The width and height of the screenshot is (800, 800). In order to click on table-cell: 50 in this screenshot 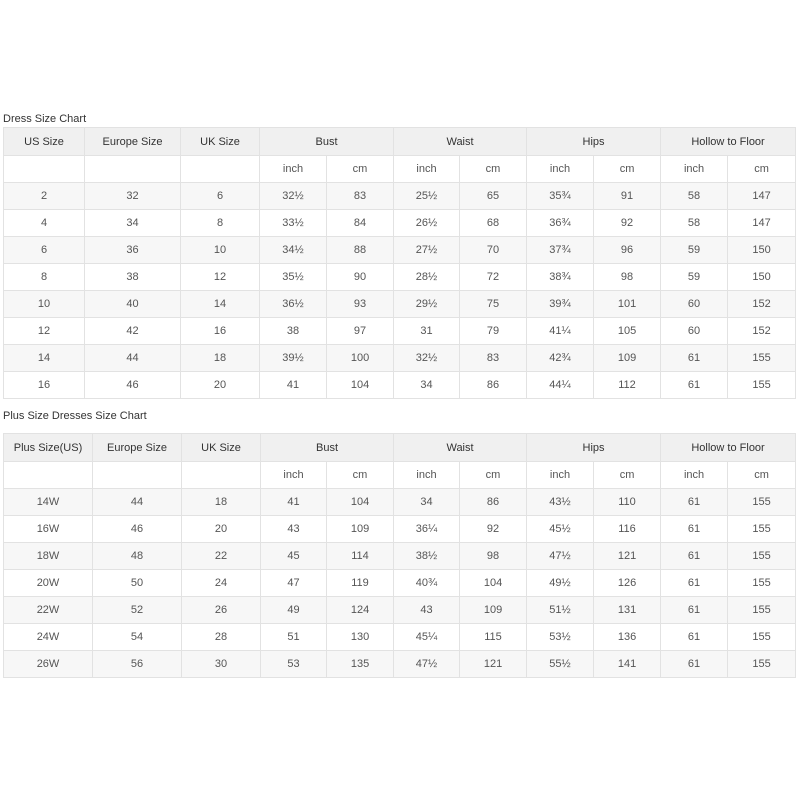, I will do `click(137, 583)`.